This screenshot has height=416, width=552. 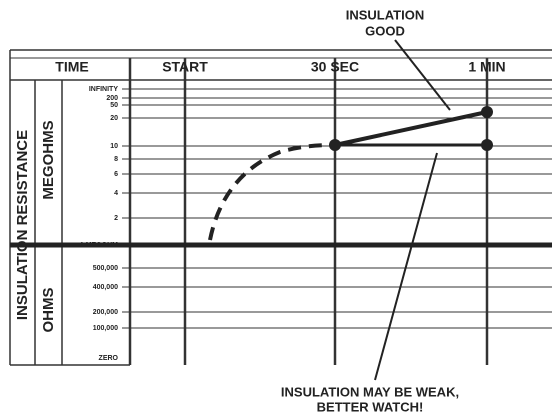 What do you see at coordinates (116, 218) in the screenshot?
I see `scale-label: 2` at bounding box center [116, 218].